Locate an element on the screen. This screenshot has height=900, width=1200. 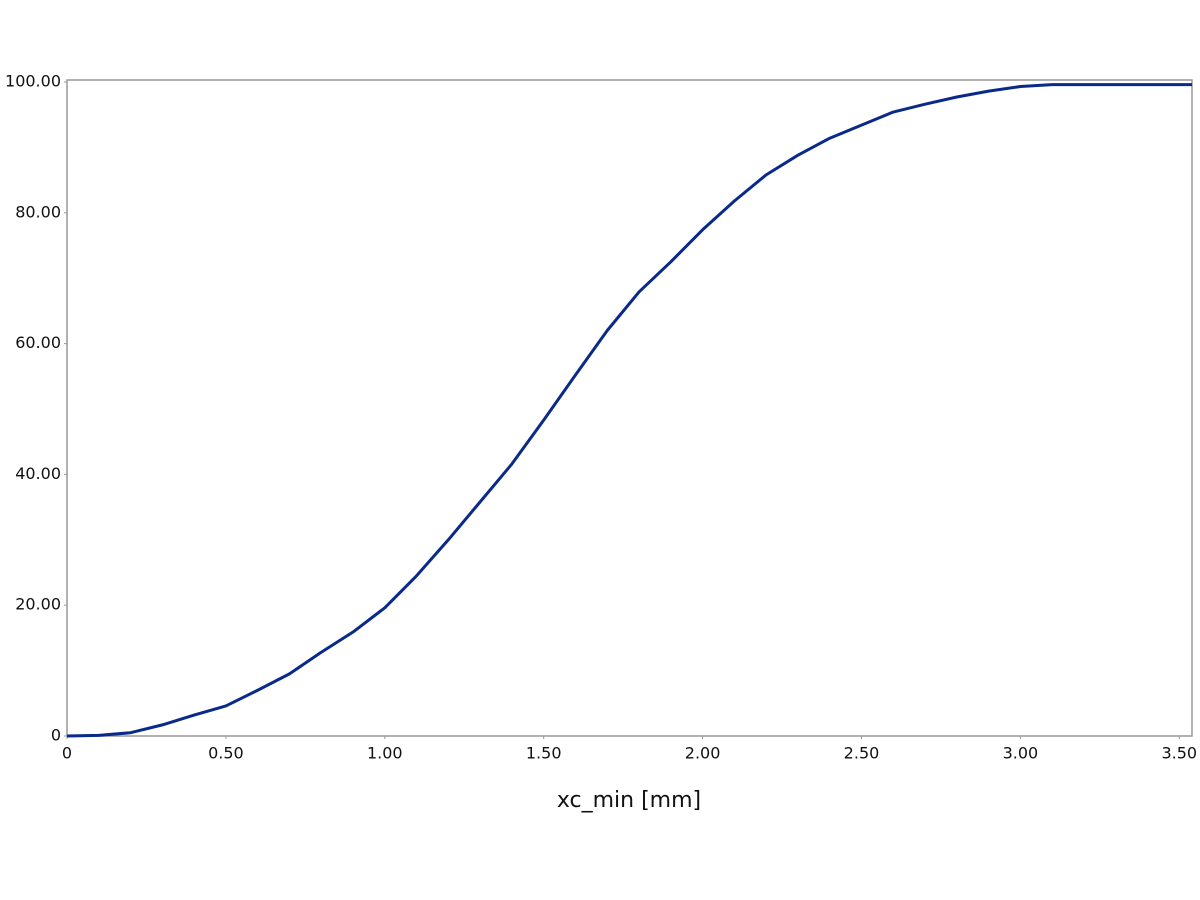
x-tick-label: 3.50 is located at coordinates (1179, 753).